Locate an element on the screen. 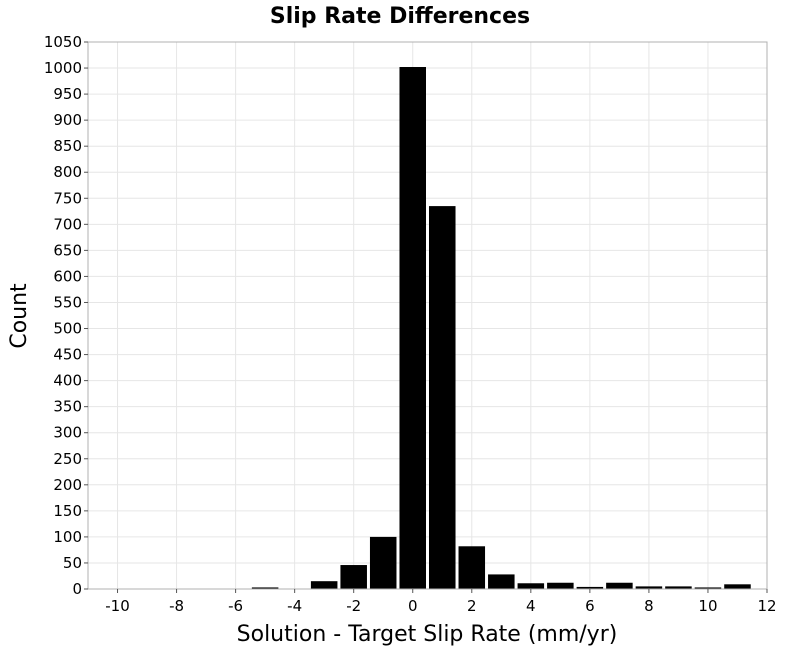  y-tick-label: 550 is located at coordinates (67, 302).